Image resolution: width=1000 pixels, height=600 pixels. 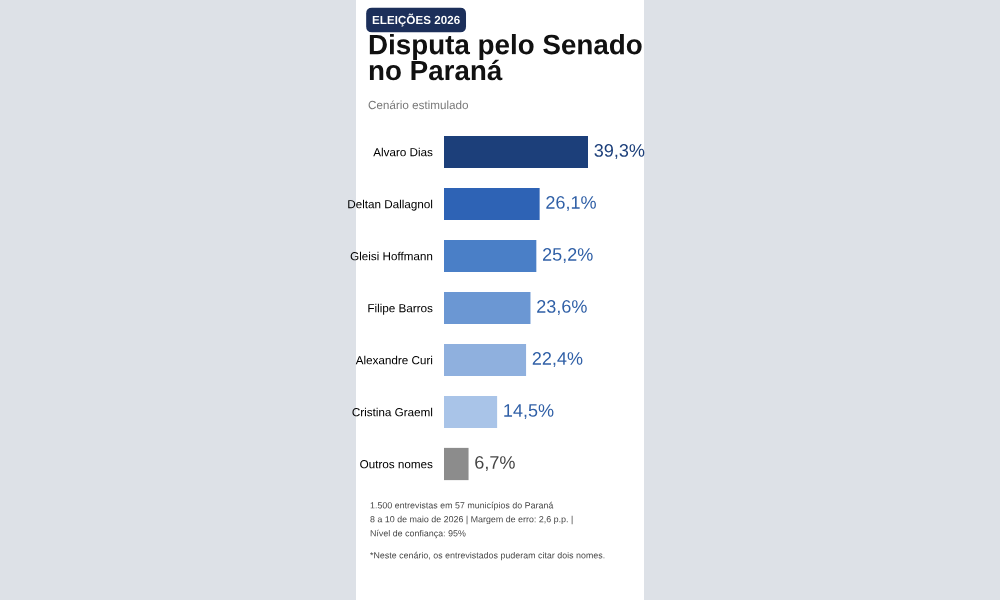 I want to click on data-label: 23,6%, so click(x=562, y=307).